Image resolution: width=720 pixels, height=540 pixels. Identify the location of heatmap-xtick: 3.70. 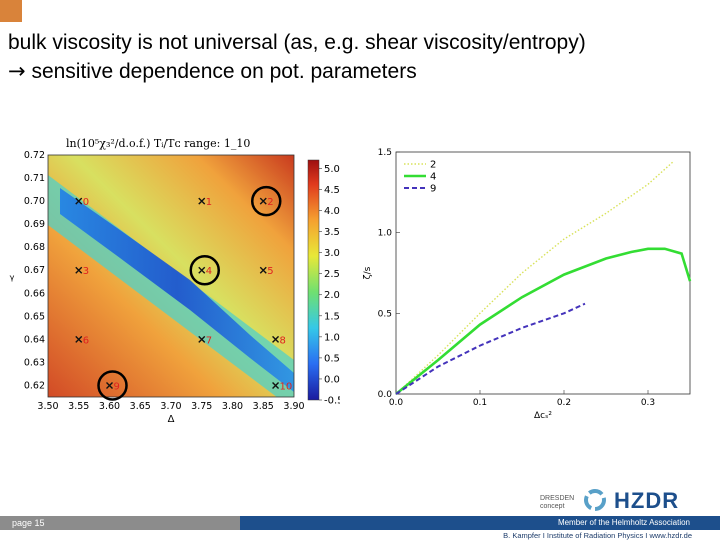
(170, 406).